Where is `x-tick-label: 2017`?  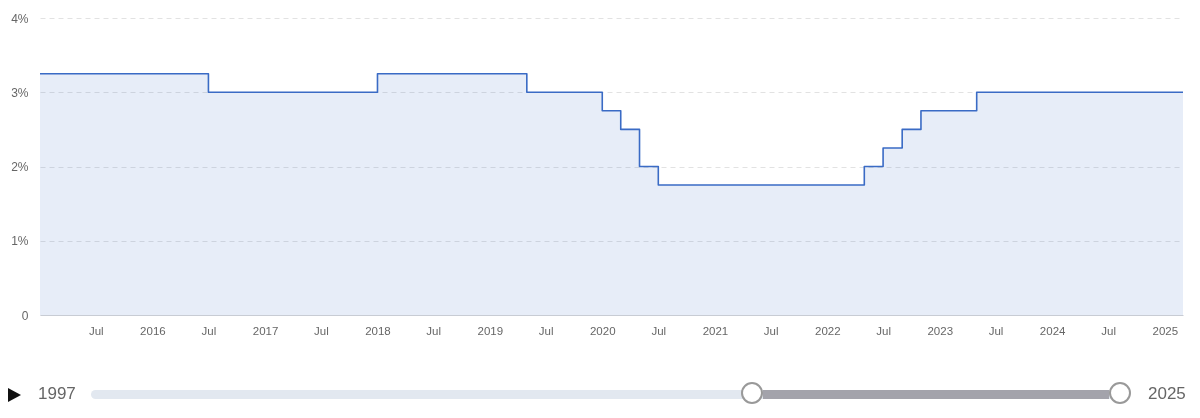
x-tick-label: 2017 is located at coordinates (265, 330).